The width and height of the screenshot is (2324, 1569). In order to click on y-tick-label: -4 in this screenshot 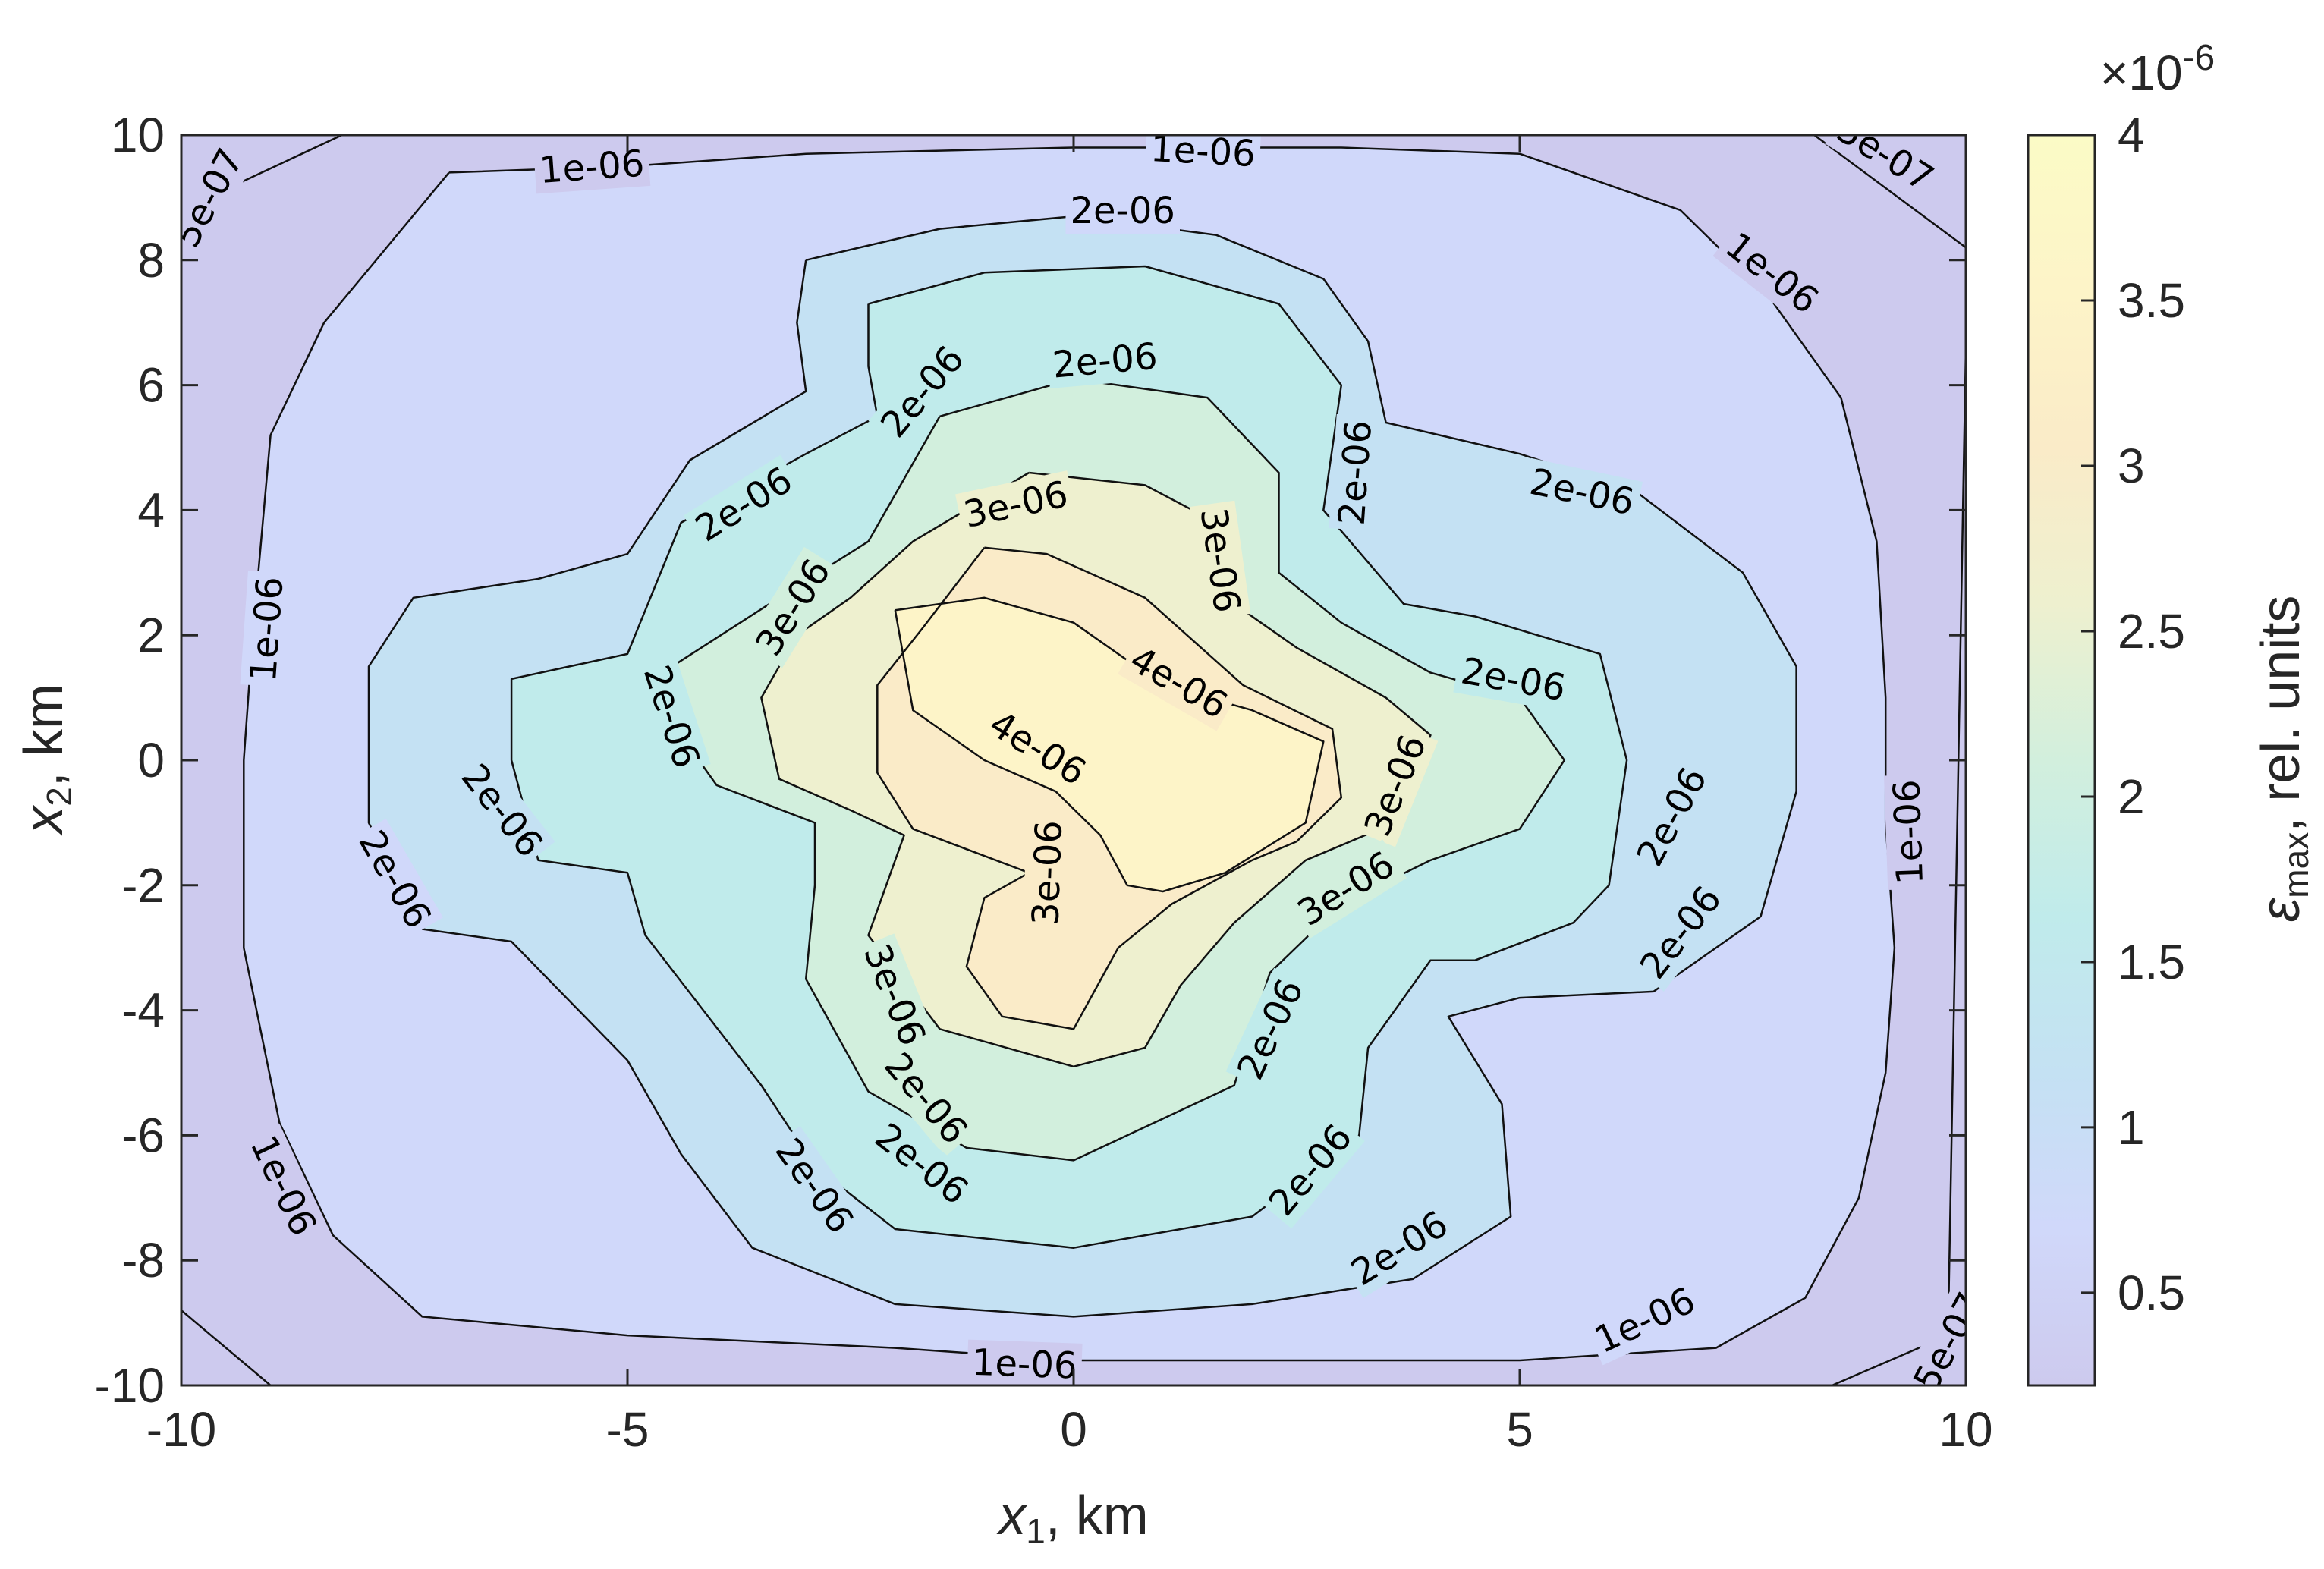, I will do `click(143, 1010)`.